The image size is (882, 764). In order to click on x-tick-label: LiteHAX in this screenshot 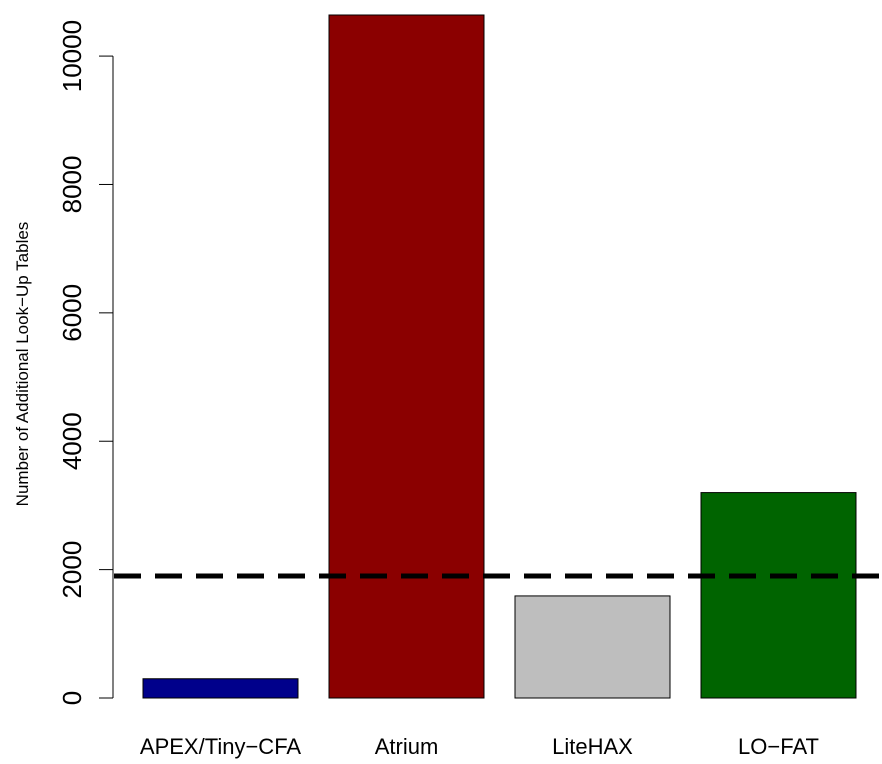, I will do `click(592, 746)`.